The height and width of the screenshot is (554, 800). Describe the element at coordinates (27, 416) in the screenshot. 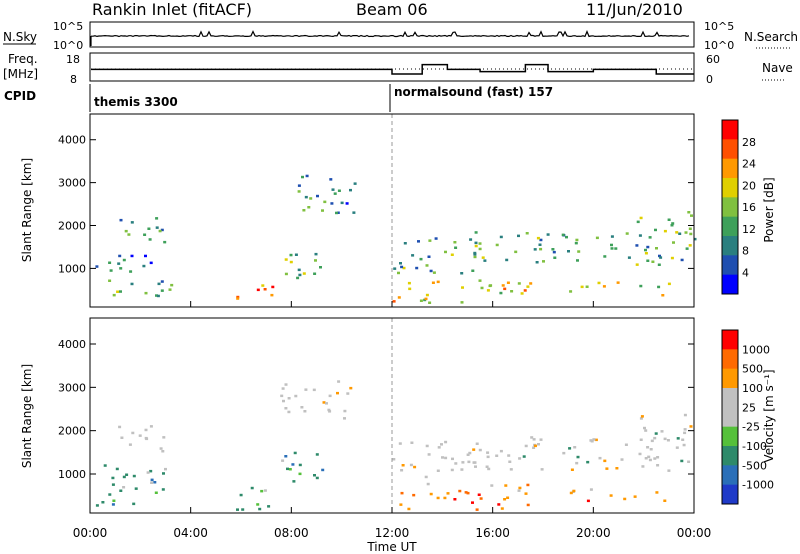

I see `velocity-ylabel: Slant Range [km]` at that location.